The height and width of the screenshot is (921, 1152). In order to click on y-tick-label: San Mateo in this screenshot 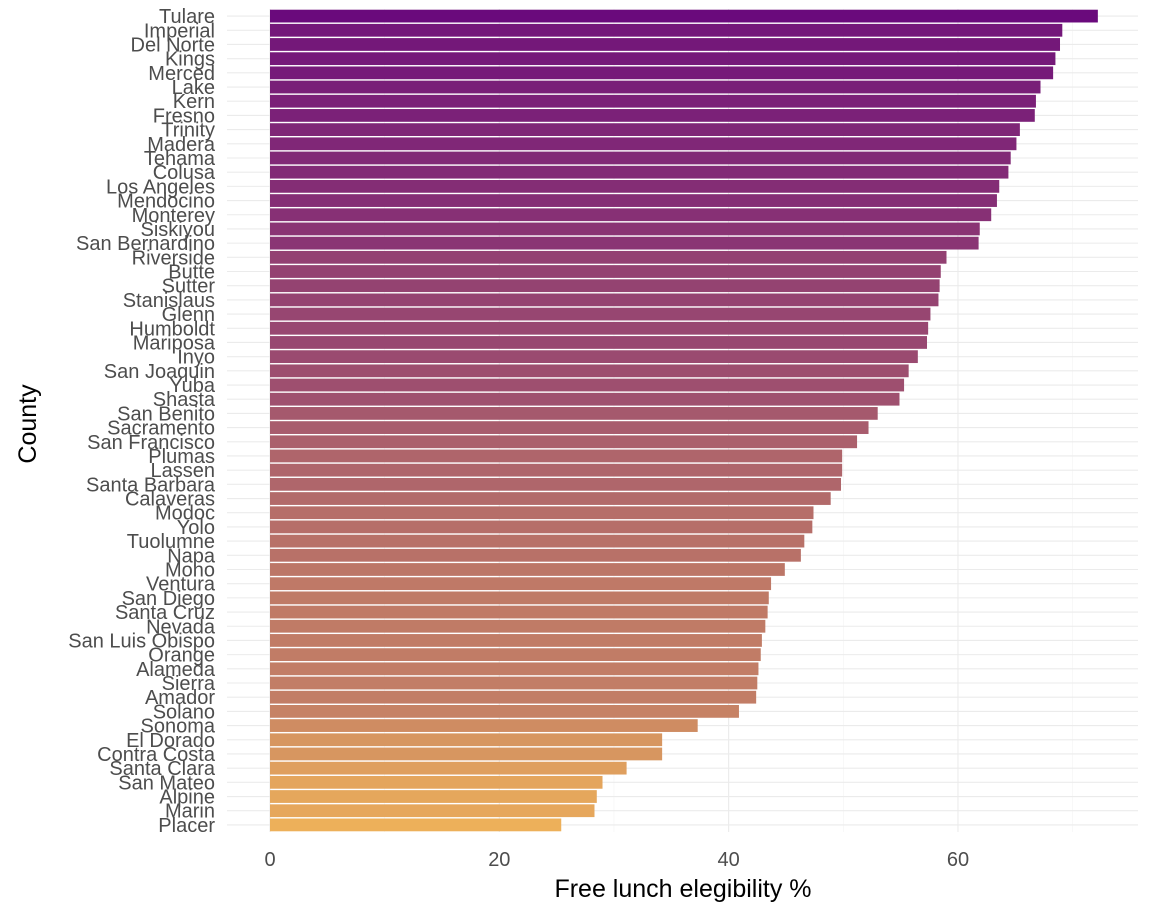, I will do `click(166, 783)`.